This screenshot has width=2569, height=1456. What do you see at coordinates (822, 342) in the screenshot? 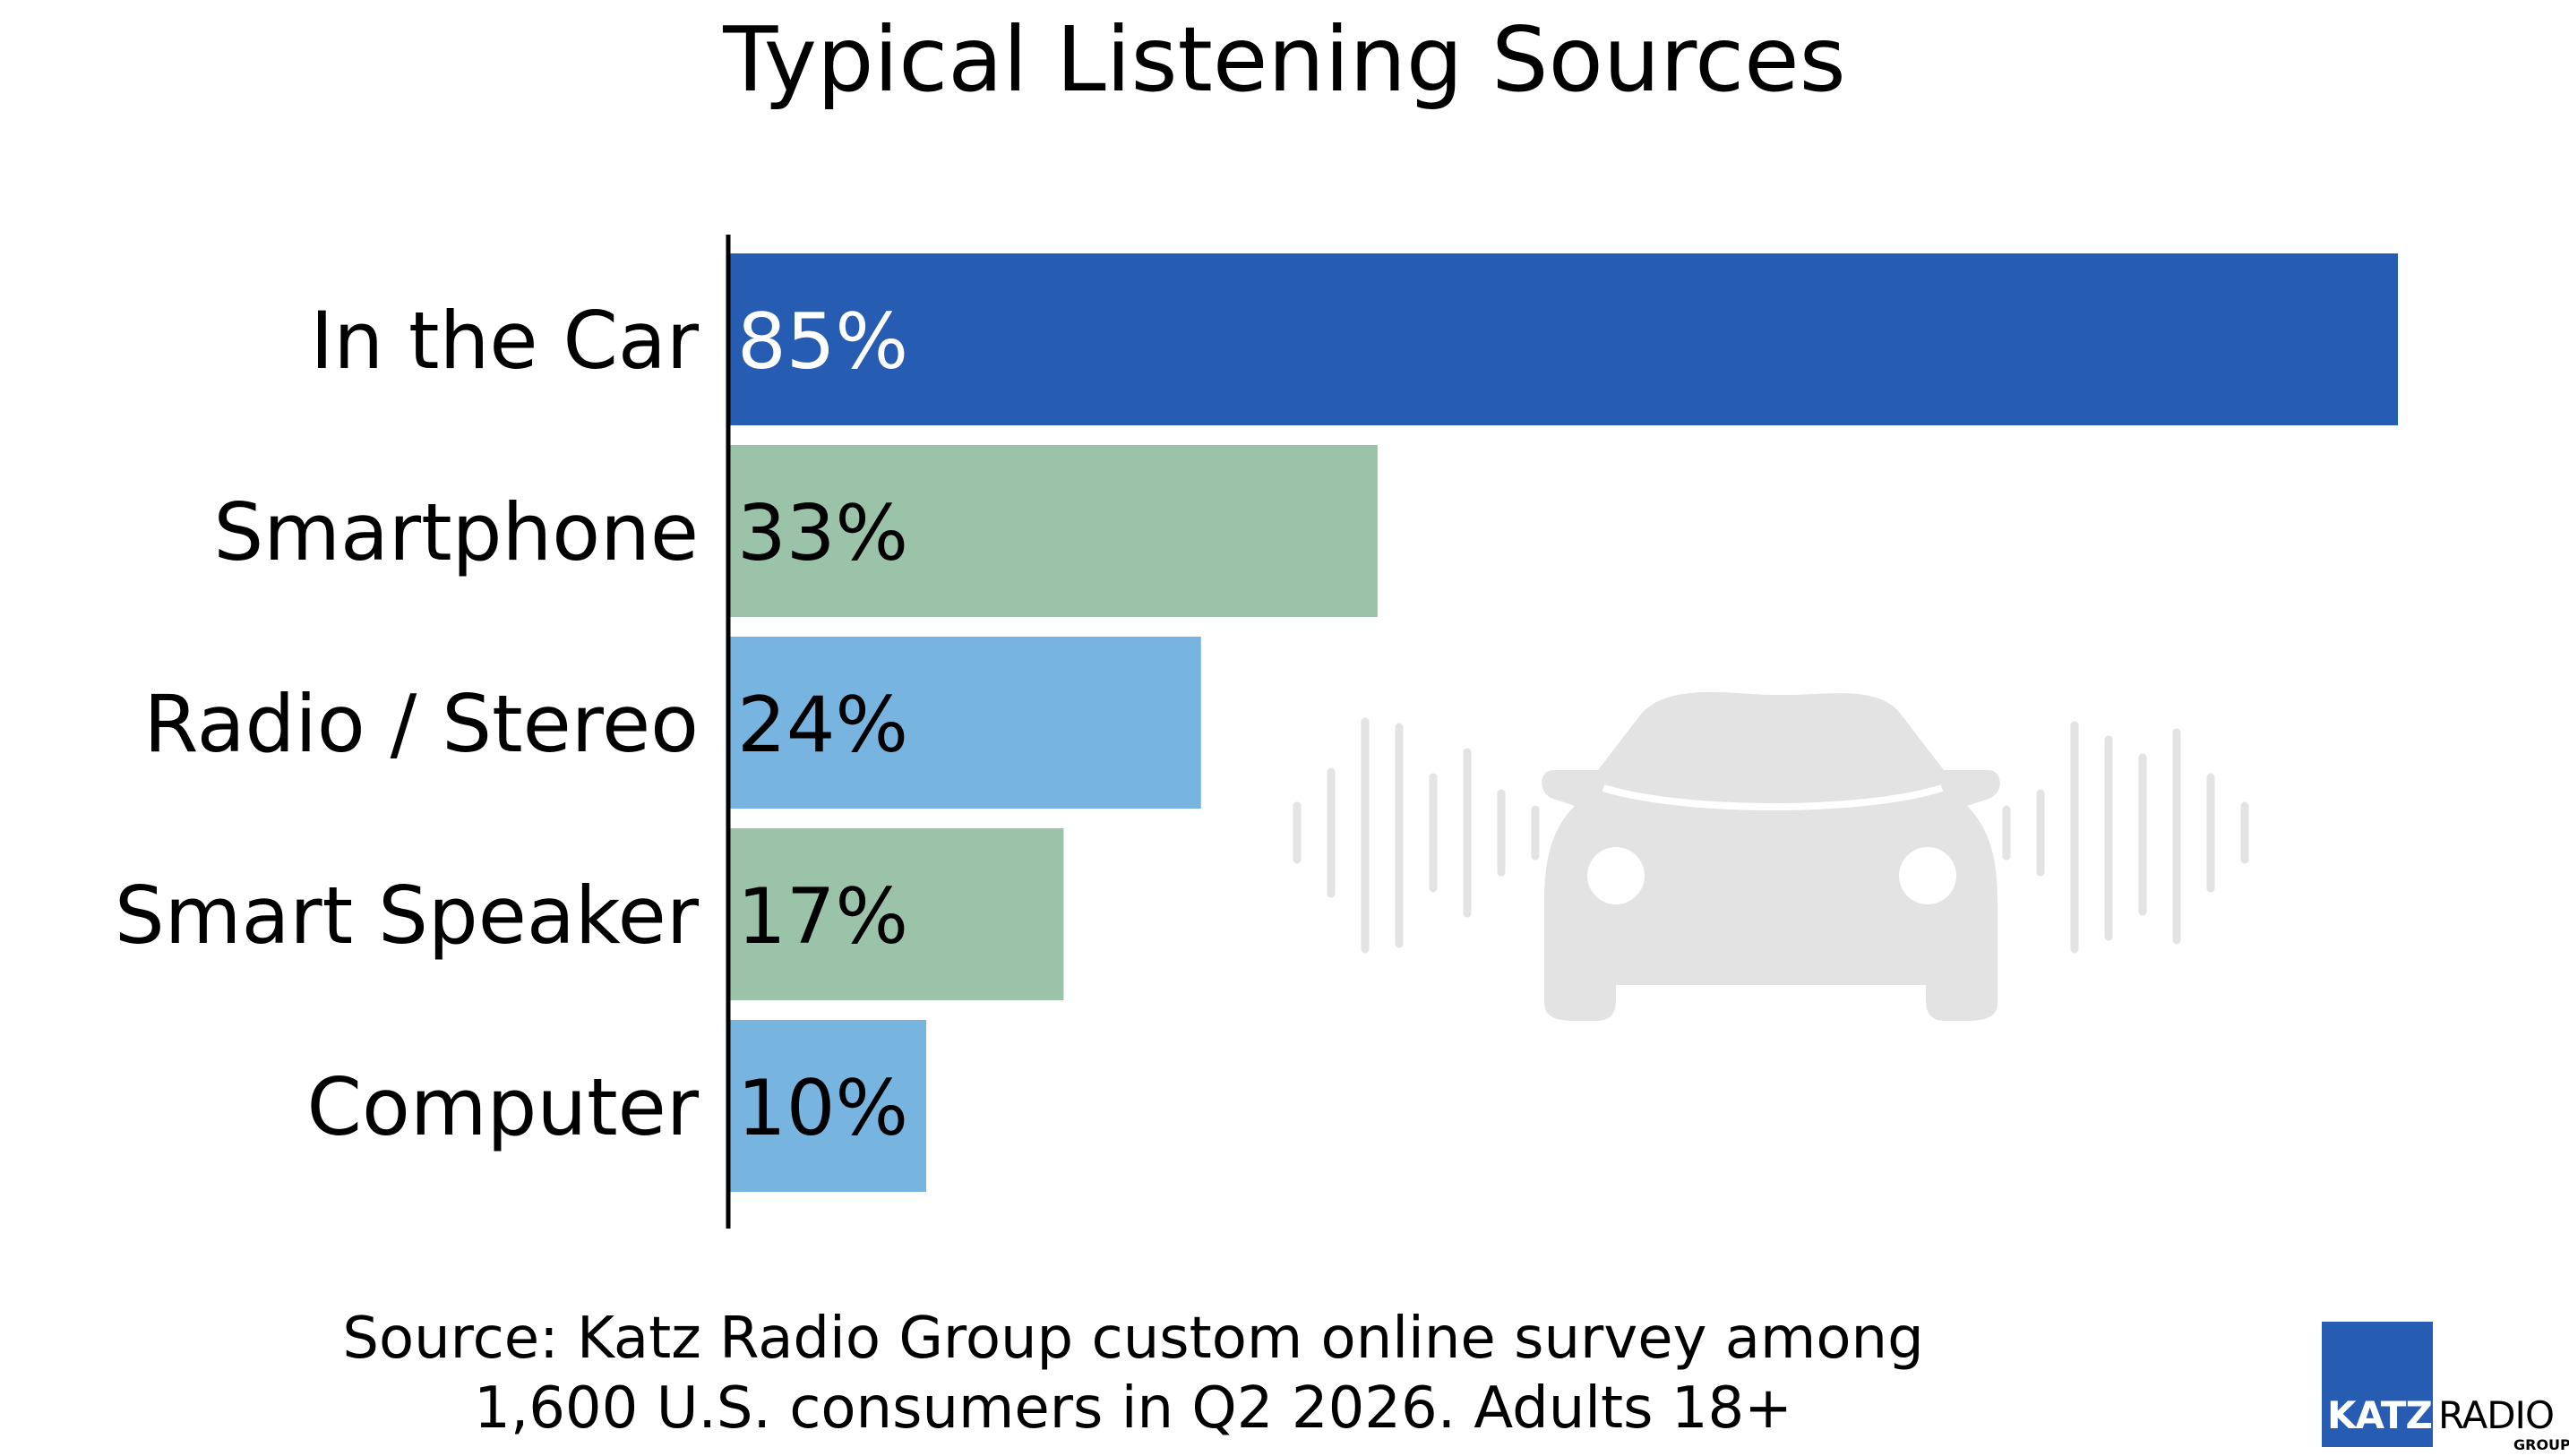
I see `value-label-in-the-car: 85%` at bounding box center [822, 342].